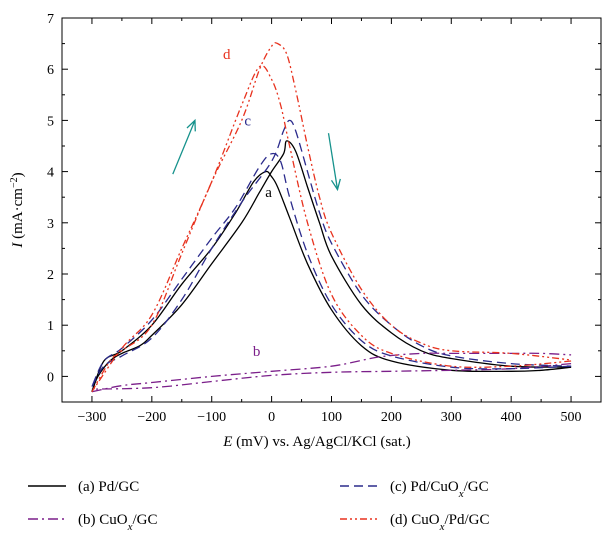  Describe the element at coordinates (117, 522) in the screenshot. I see `legend-label-b: (b) CuOx/GC` at that location.